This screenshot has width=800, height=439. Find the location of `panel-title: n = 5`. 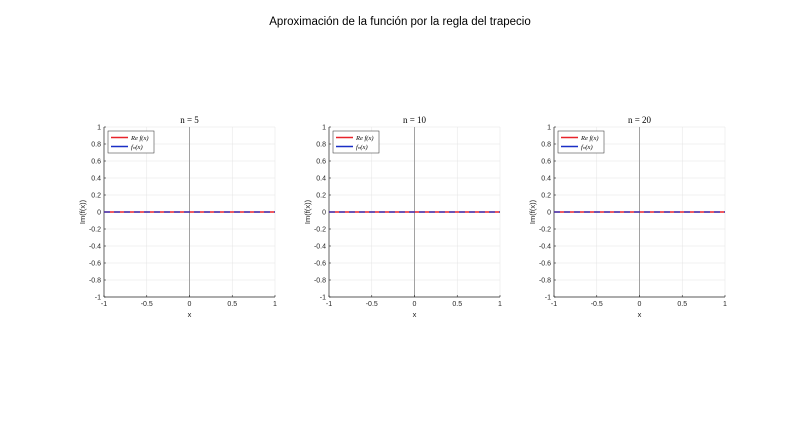

panel-title: n = 5 is located at coordinates (189, 120).